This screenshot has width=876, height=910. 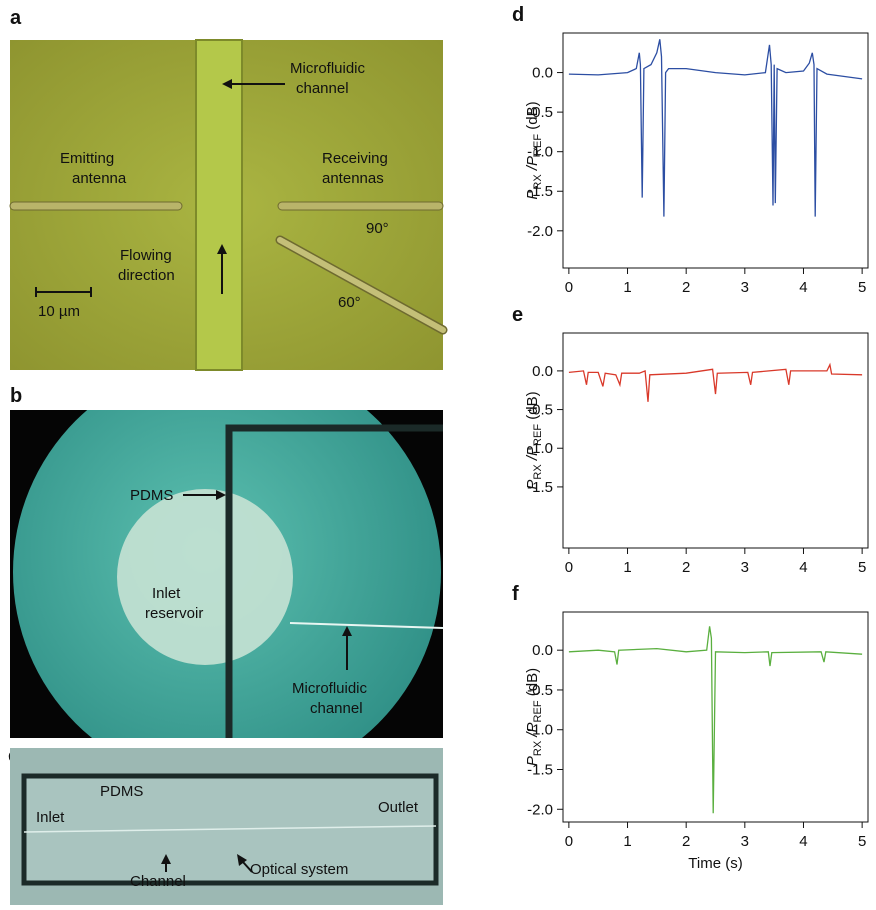 What do you see at coordinates (377, 228) in the screenshot?
I see `annotation: 90°` at bounding box center [377, 228].